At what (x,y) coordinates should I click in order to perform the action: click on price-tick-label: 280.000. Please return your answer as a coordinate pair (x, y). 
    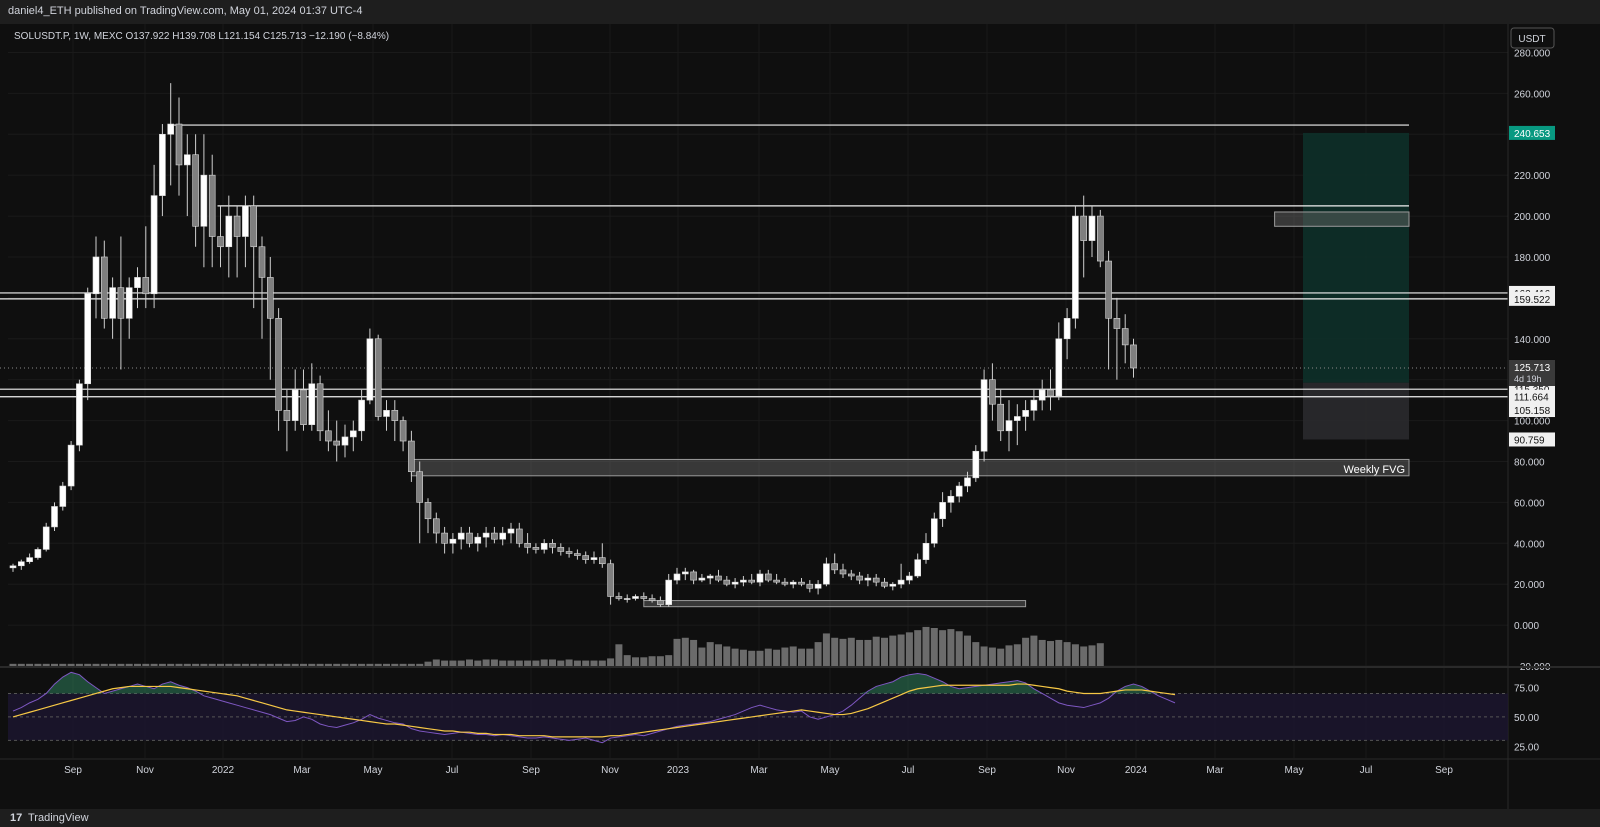
    Looking at the image, I should click on (1532, 53).